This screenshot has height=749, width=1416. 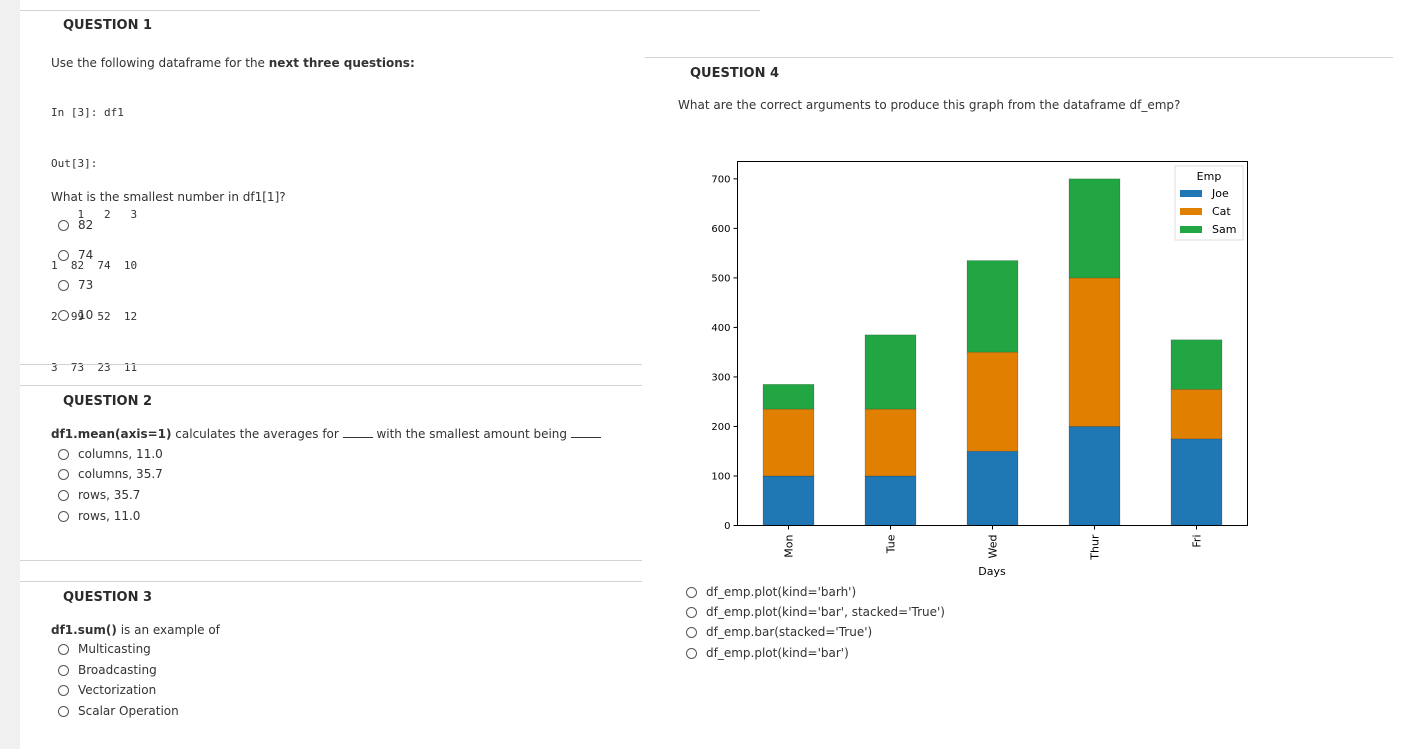 I want to click on q1-option-4: 10, so click(x=75, y=315).